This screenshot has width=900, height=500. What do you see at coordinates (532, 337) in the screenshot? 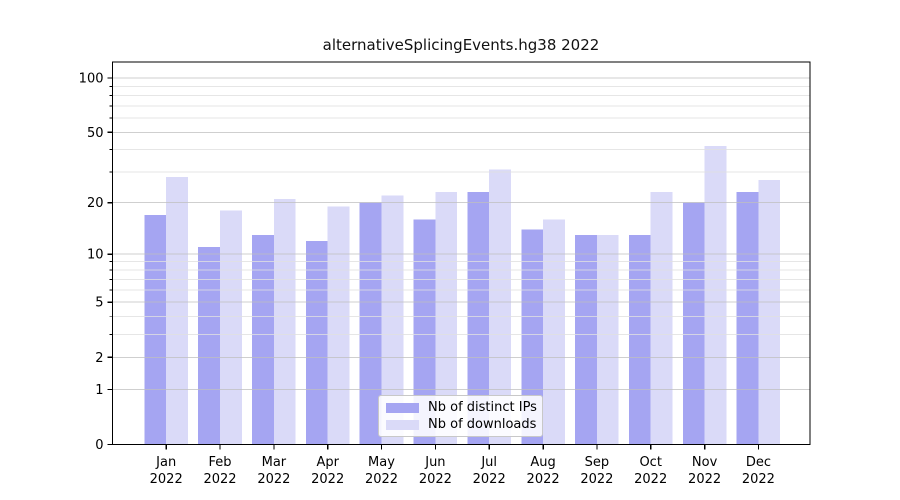
I see `bar-aug-ips` at bounding box center [532, 337].